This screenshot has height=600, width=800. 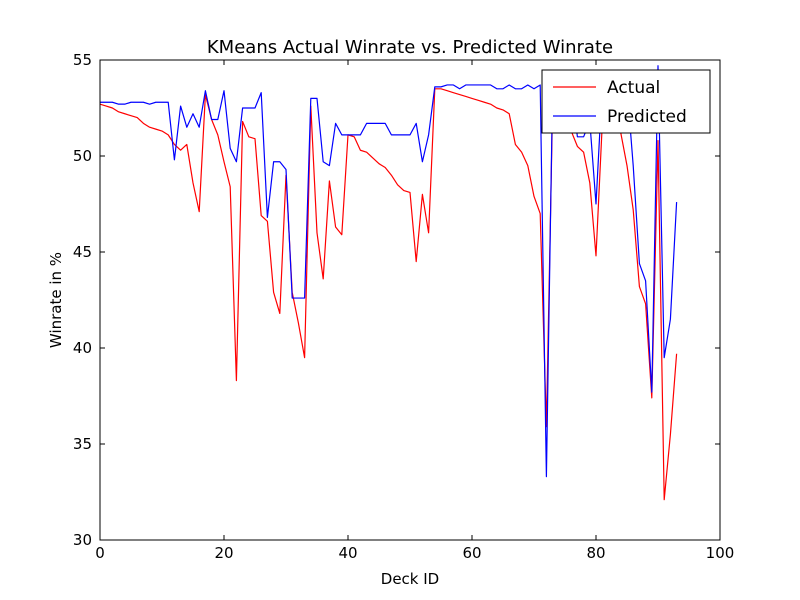 I want to click on x-tick-label-2: 40, so click(x=347, y=553).